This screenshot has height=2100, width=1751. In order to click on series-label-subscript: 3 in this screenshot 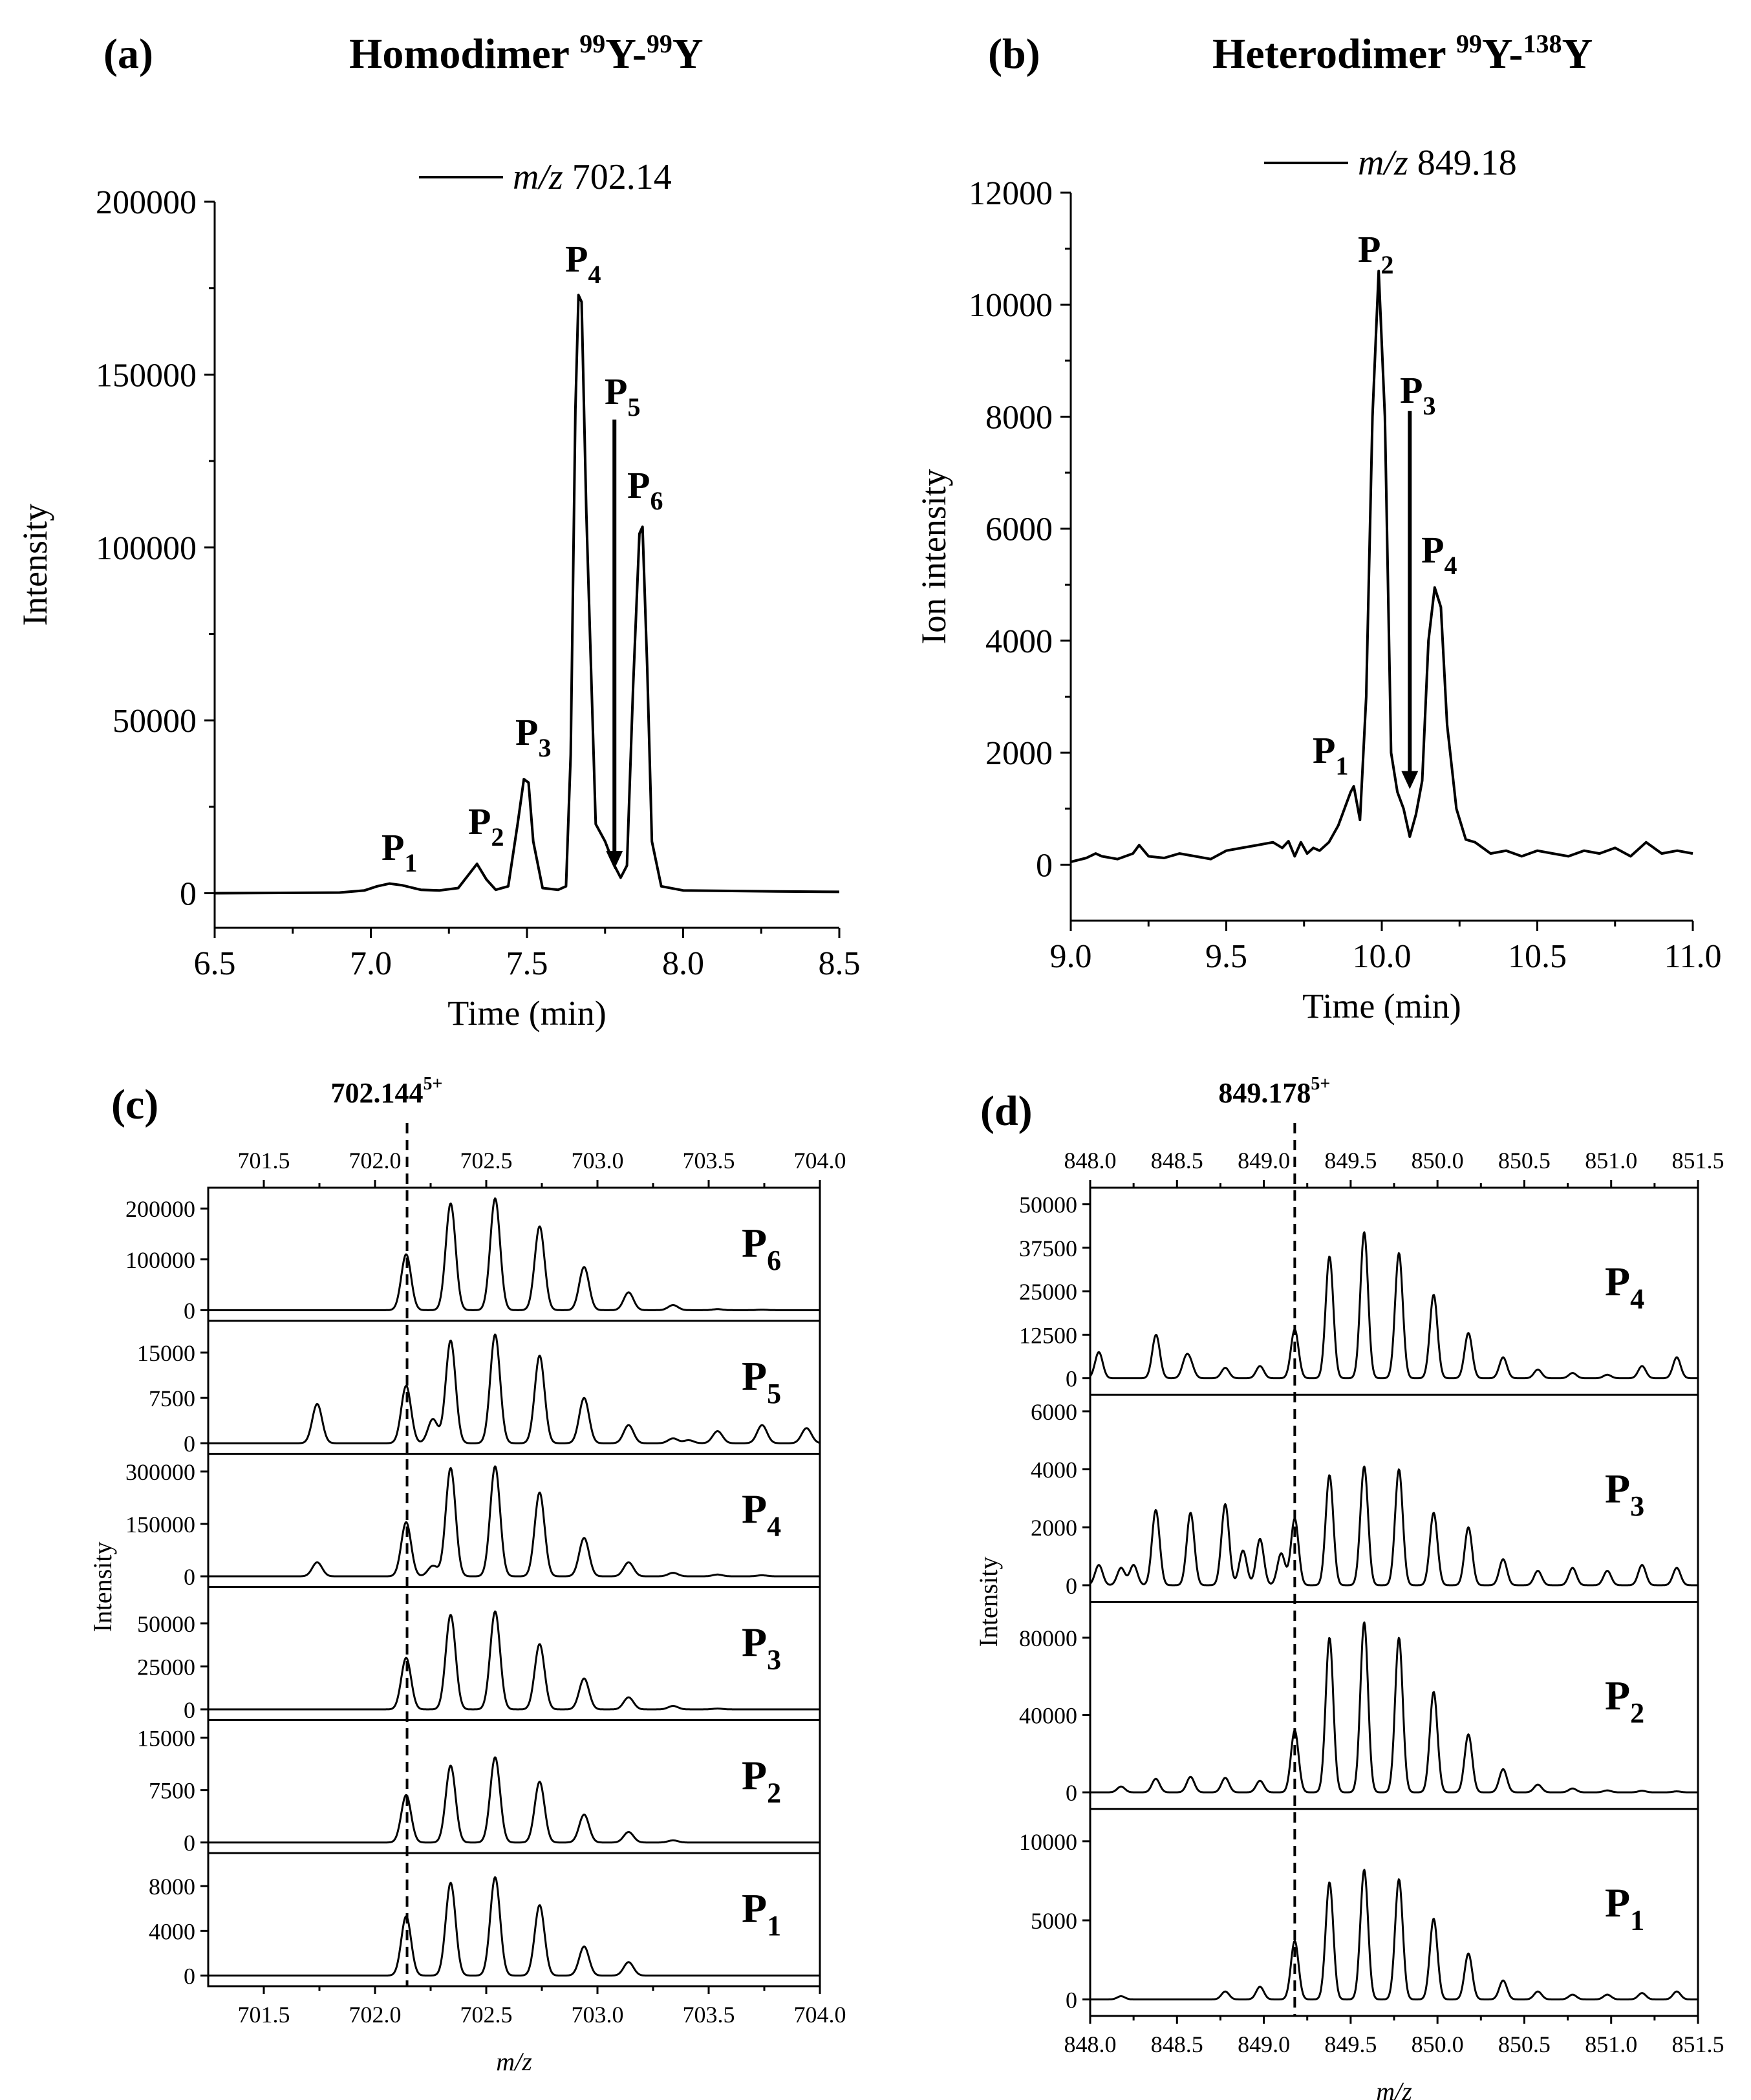, I will do `click(1637, 1506)`.